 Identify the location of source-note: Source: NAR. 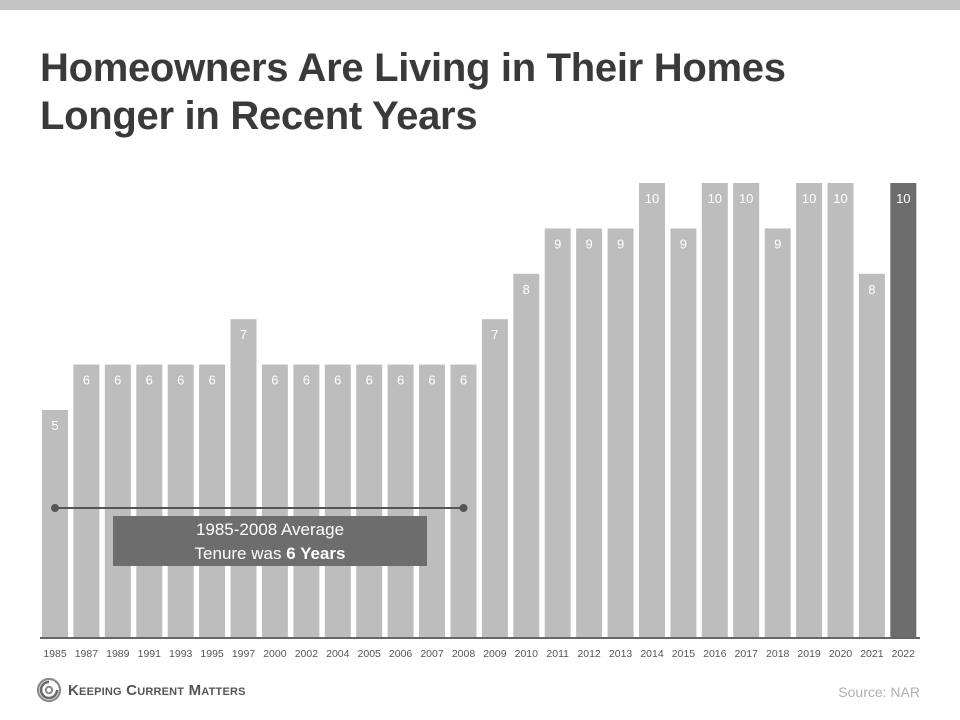
(879, 692).